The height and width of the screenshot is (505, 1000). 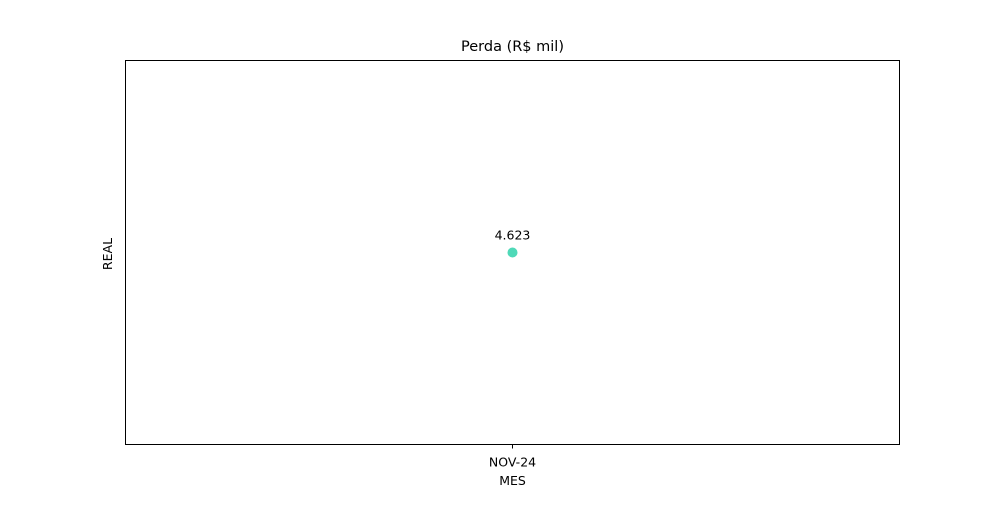 I want to click on x-axis-ticks: NOV-24, so click(x=512, y=457).